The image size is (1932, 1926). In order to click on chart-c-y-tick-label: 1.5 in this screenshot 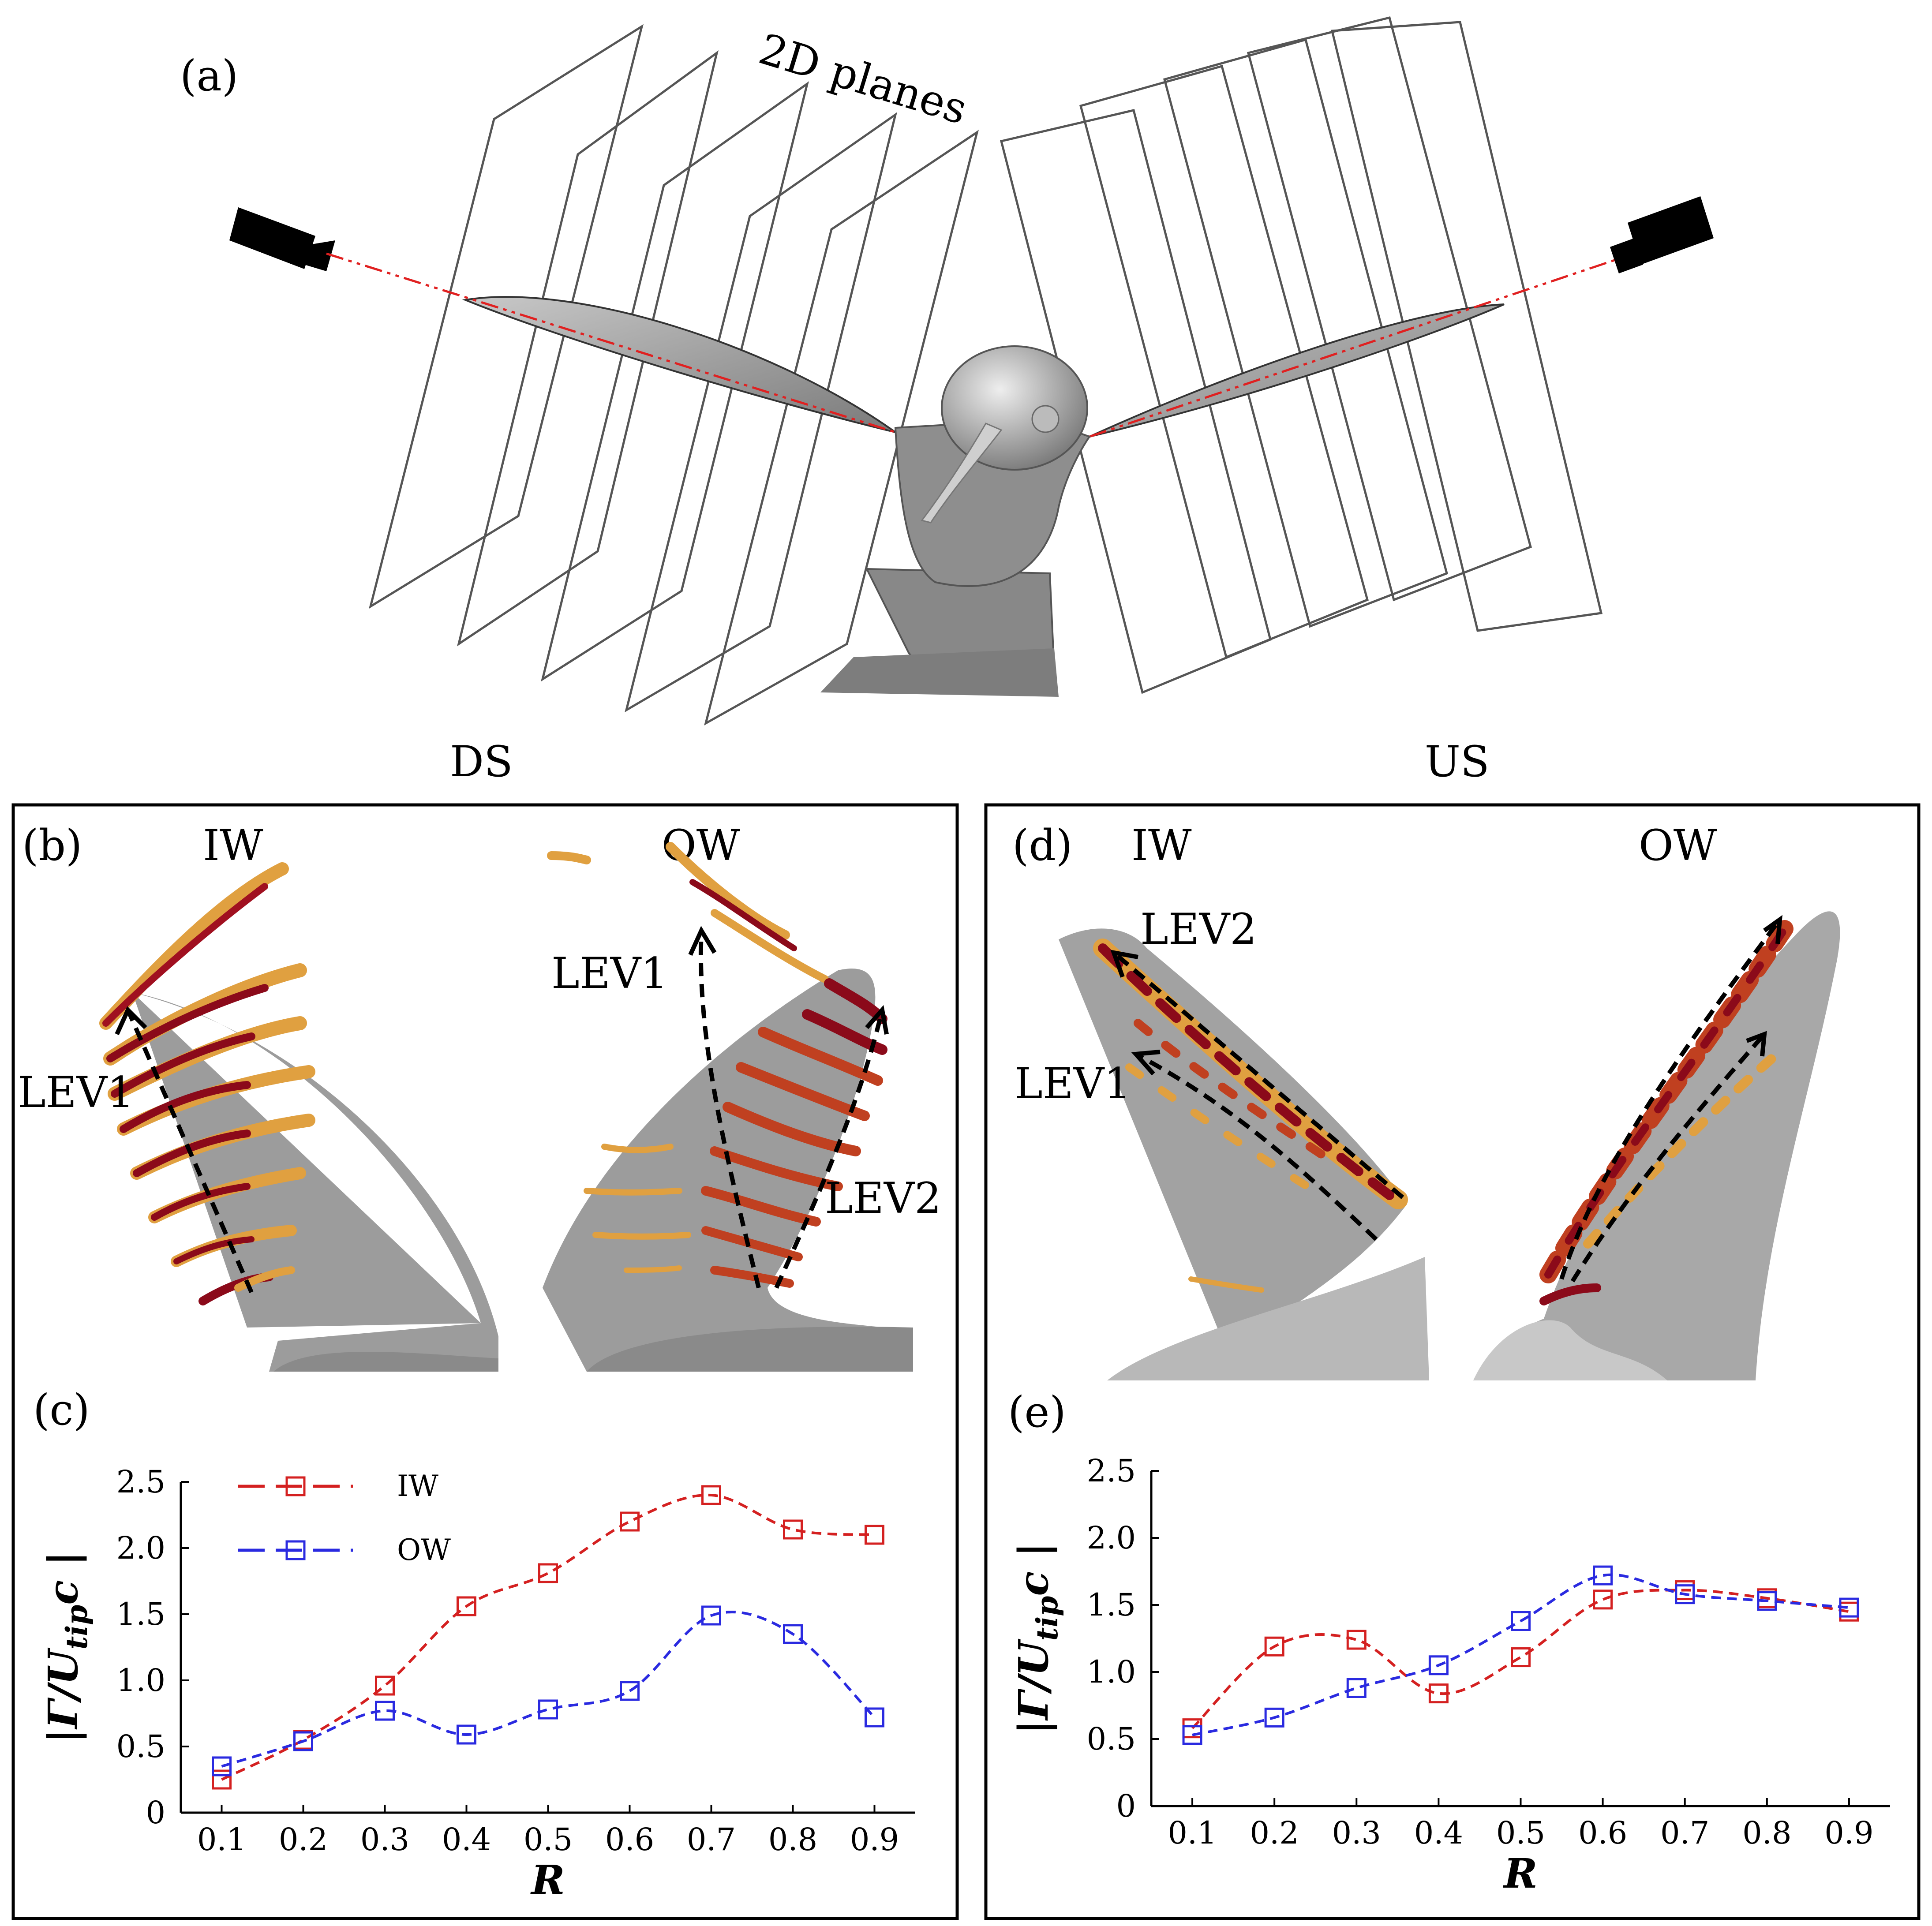, I will do `click(140, 1614)`.